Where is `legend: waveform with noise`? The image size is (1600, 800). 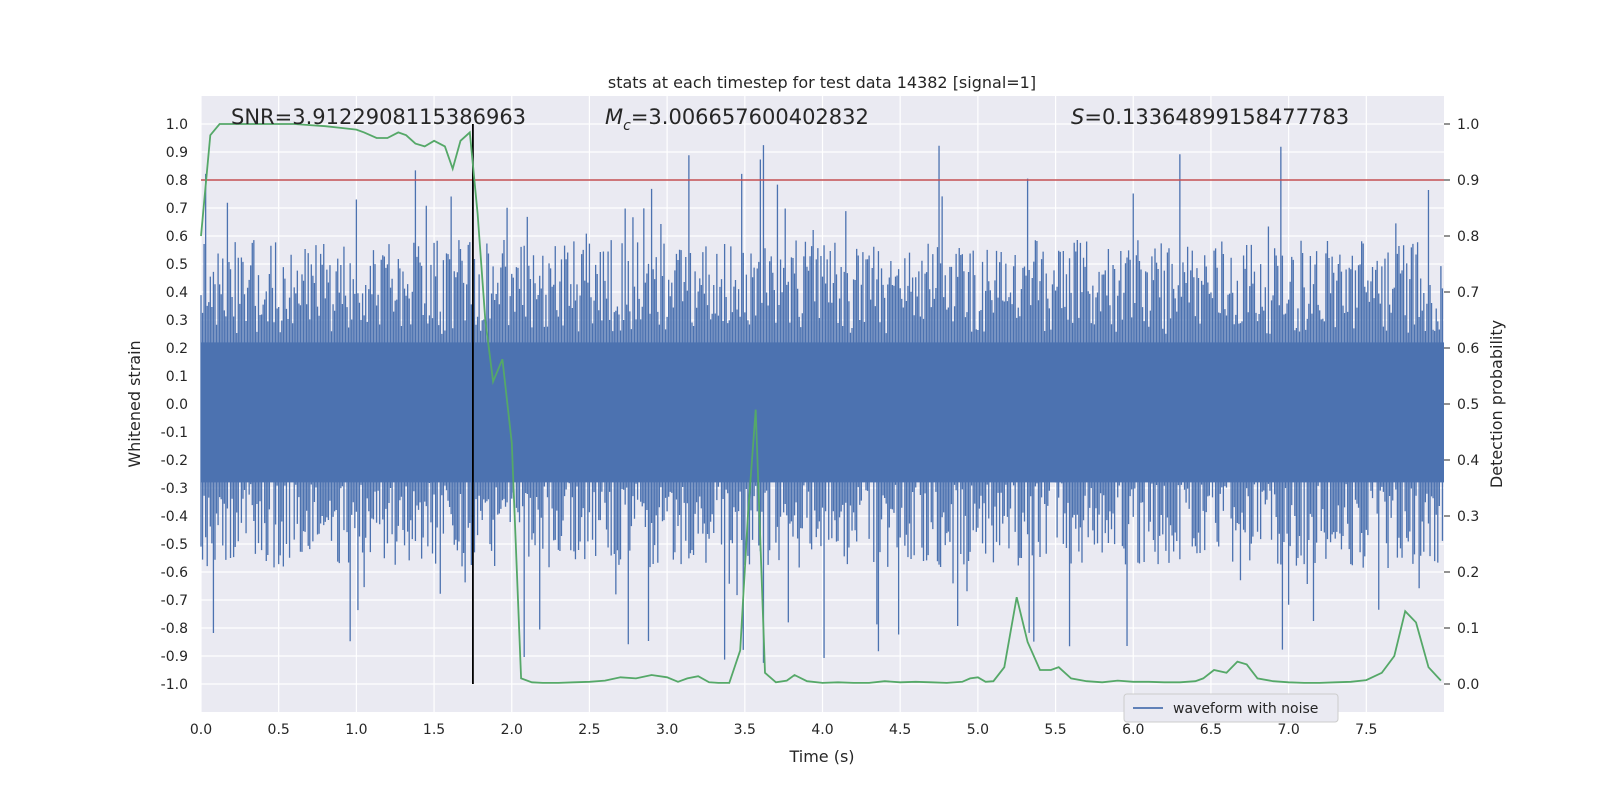 legend: waveform with noise is located at coordinates (1231, 708).